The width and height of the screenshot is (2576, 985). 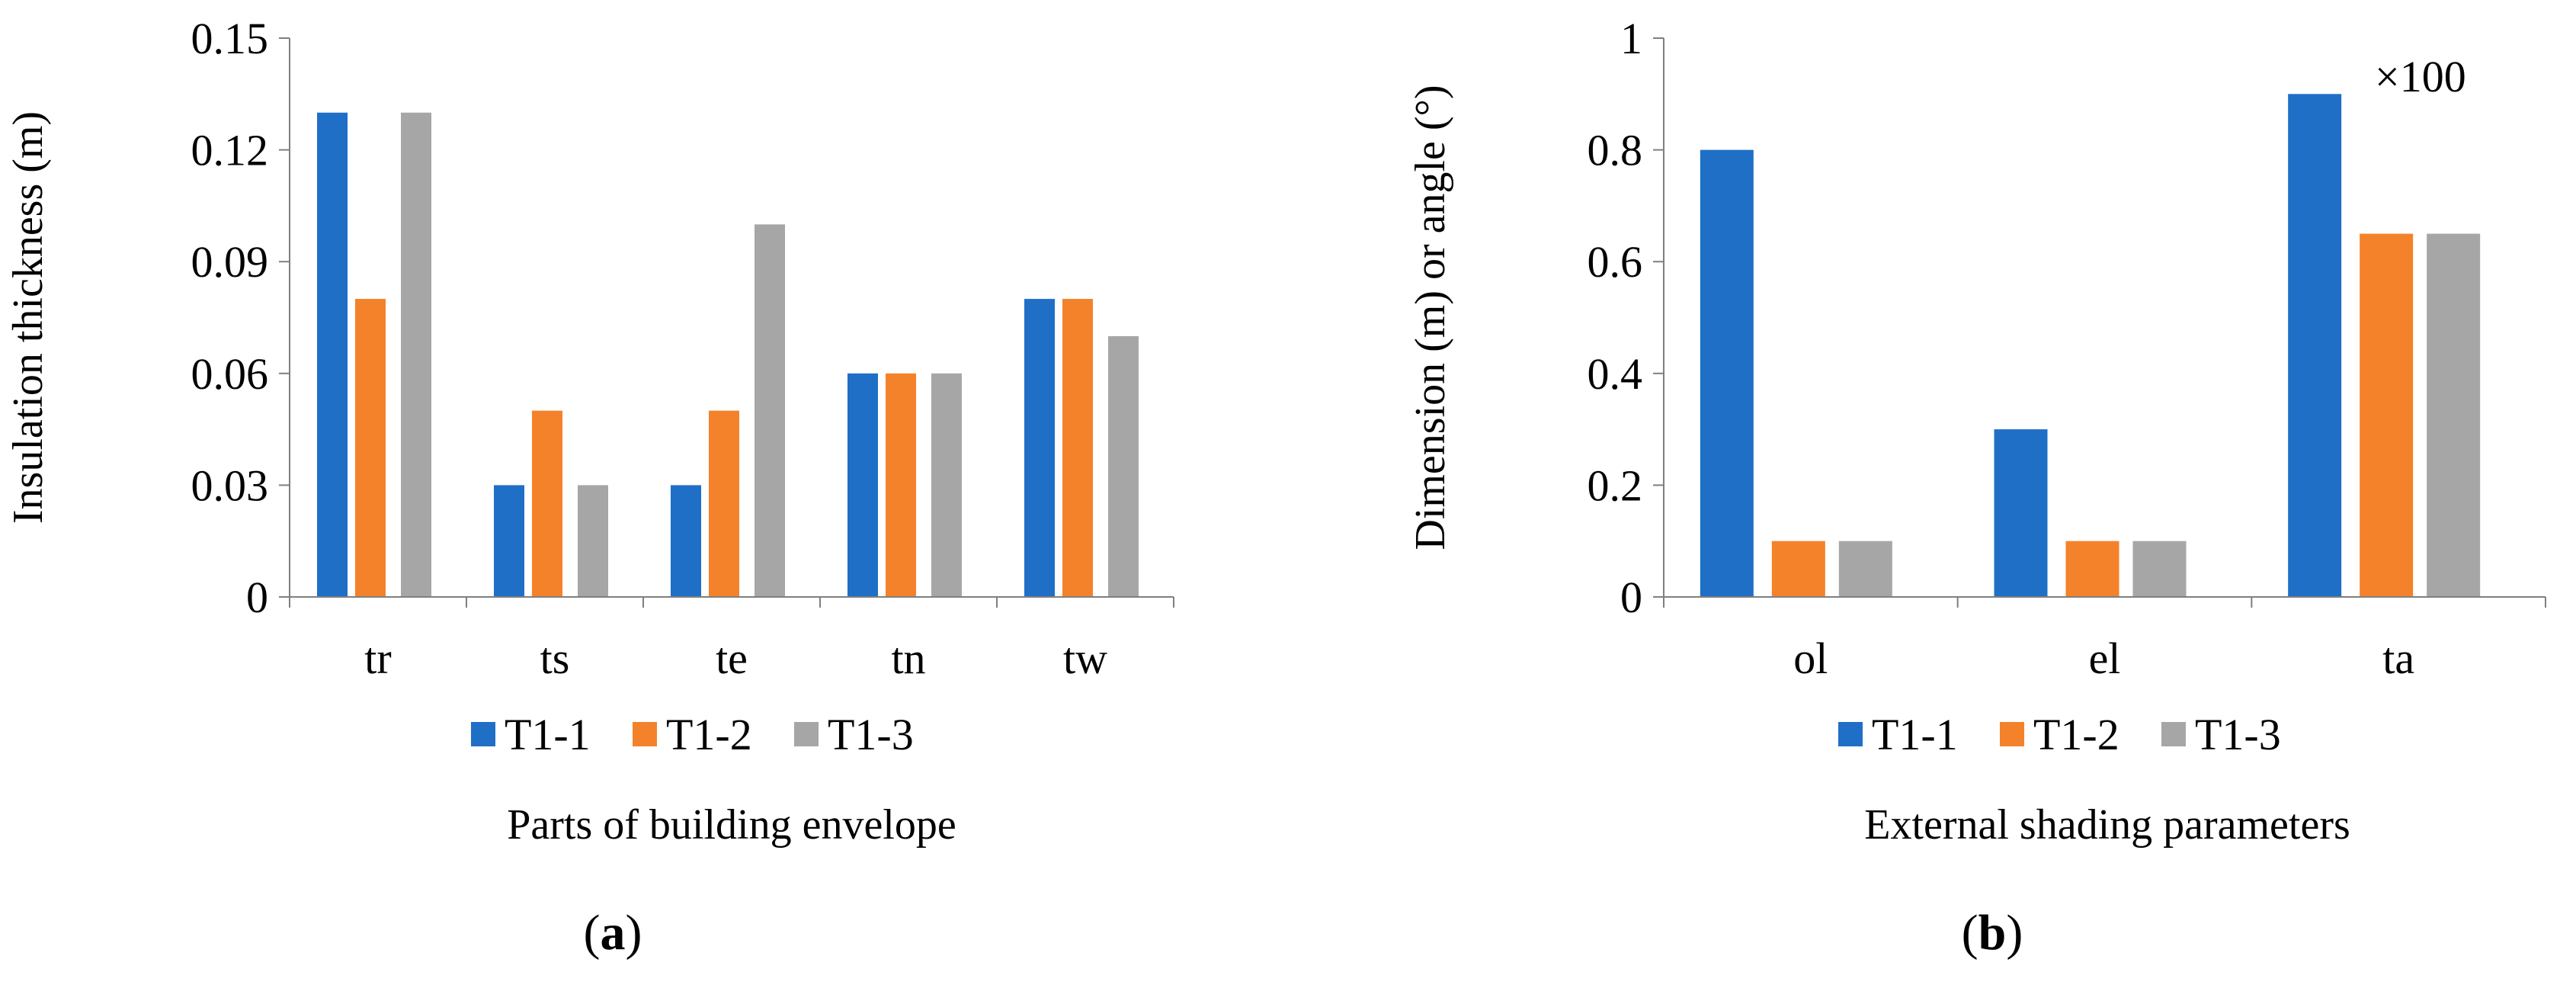 What do you see at coordinates (2107, 825) in the screenshot?
I see `x-axis-label: External shading parameters` at bounding box center [2107, 825].